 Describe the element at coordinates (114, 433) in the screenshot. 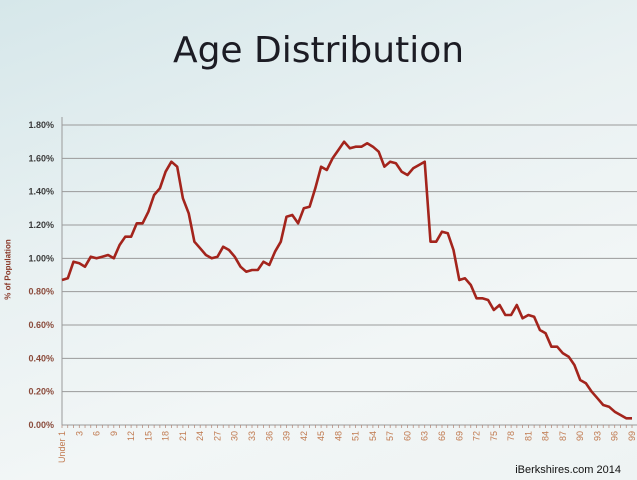

I see `x-tick-label: 9` at that location.